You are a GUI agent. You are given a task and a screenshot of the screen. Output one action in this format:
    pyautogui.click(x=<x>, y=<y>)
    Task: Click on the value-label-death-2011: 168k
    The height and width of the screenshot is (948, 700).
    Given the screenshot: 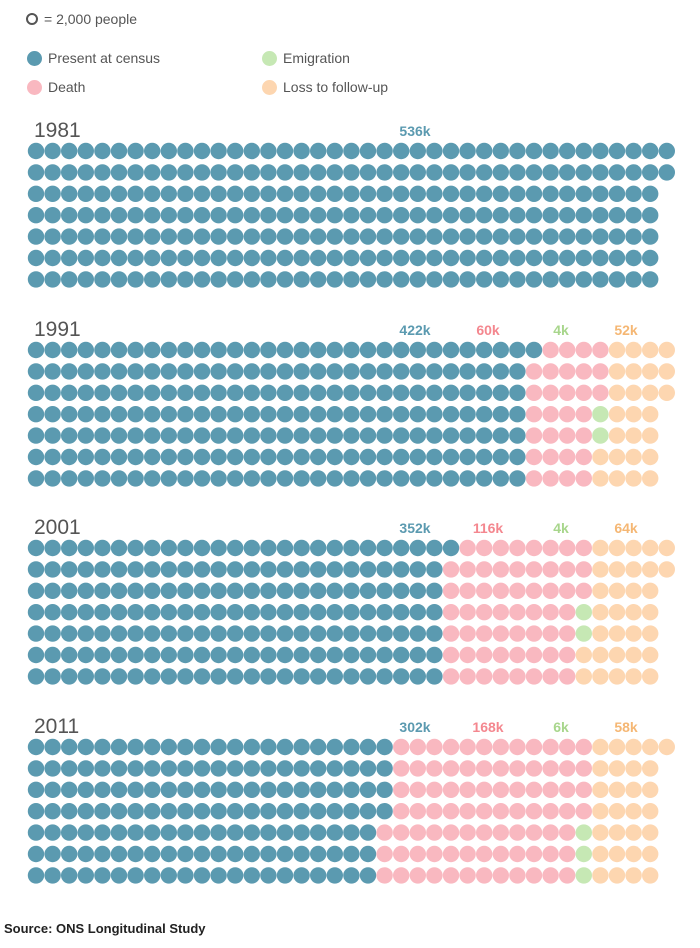 What is the action you would take?
    pyautogui.click(x=487, y=727)
    